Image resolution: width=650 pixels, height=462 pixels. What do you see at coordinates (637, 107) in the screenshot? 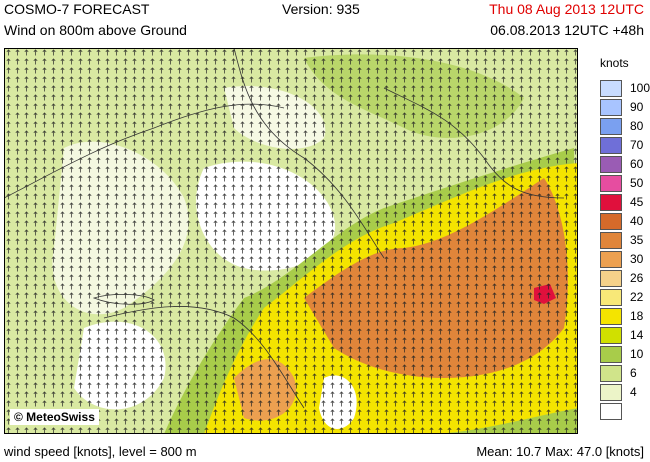
I see `legend-label: 90` at bounding box center [637, 107].